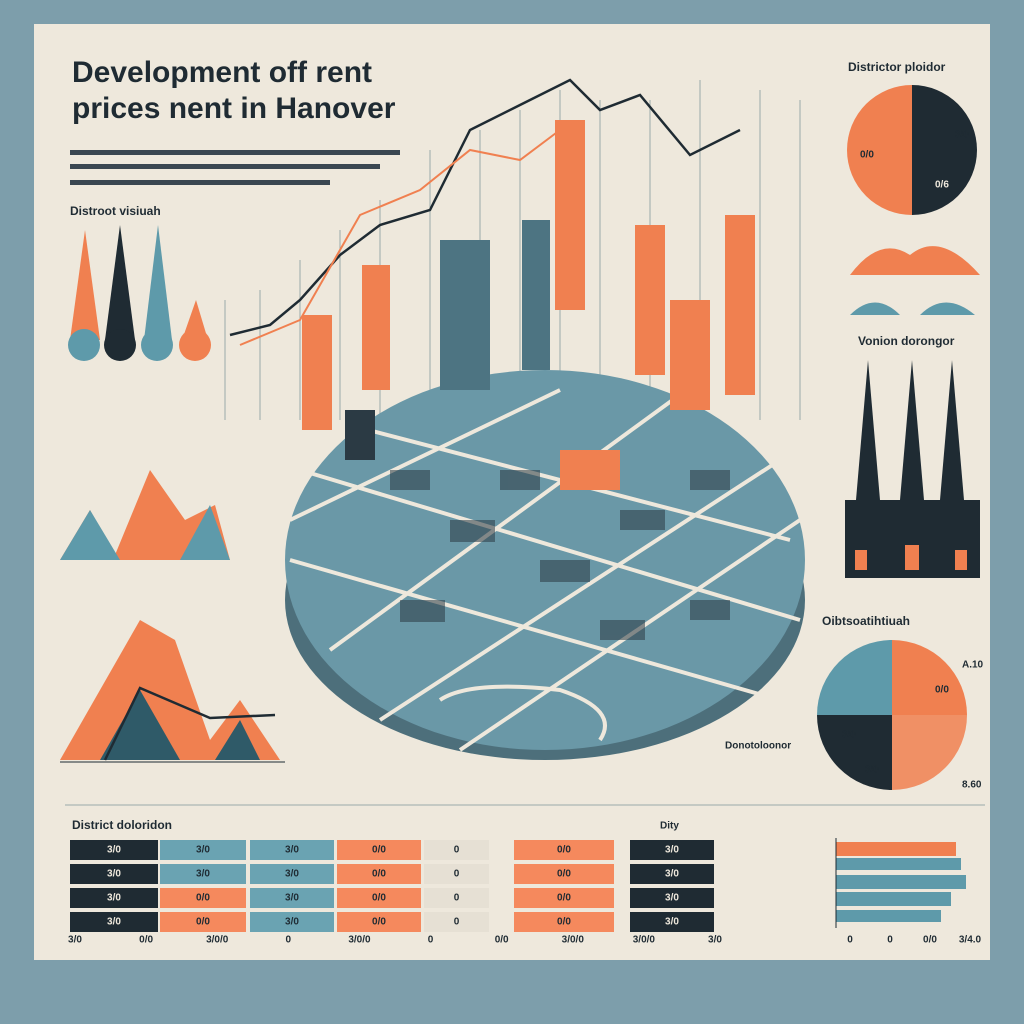 The image size is (1024, 1024). I want to click on map-label: Donotoloonor, so click(758, 746).